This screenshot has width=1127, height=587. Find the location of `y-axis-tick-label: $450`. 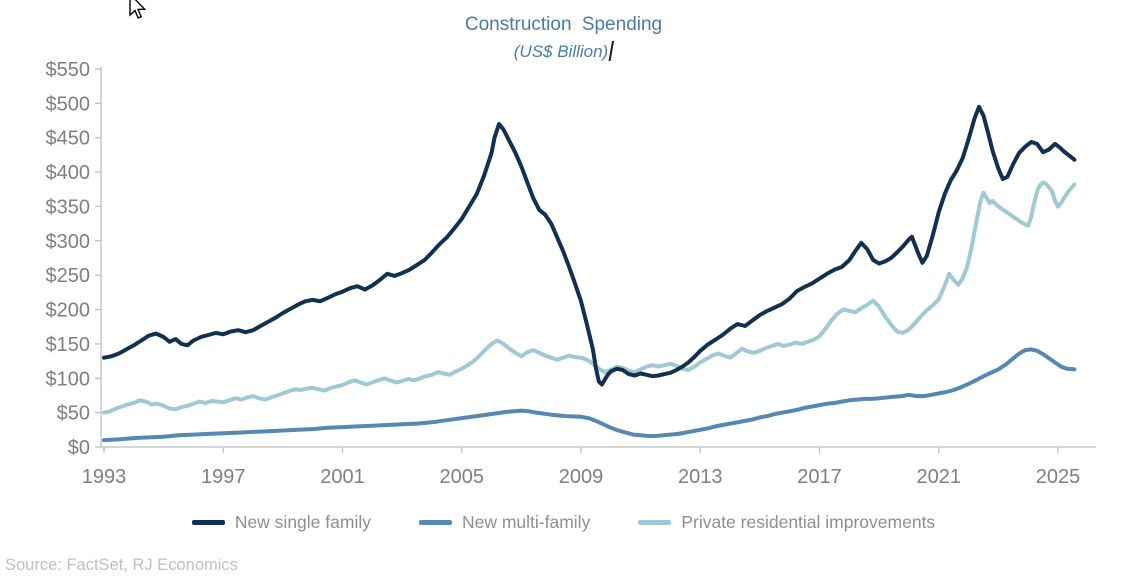

y-axis-tick-label: $450 is located at coordinates (68, 139).